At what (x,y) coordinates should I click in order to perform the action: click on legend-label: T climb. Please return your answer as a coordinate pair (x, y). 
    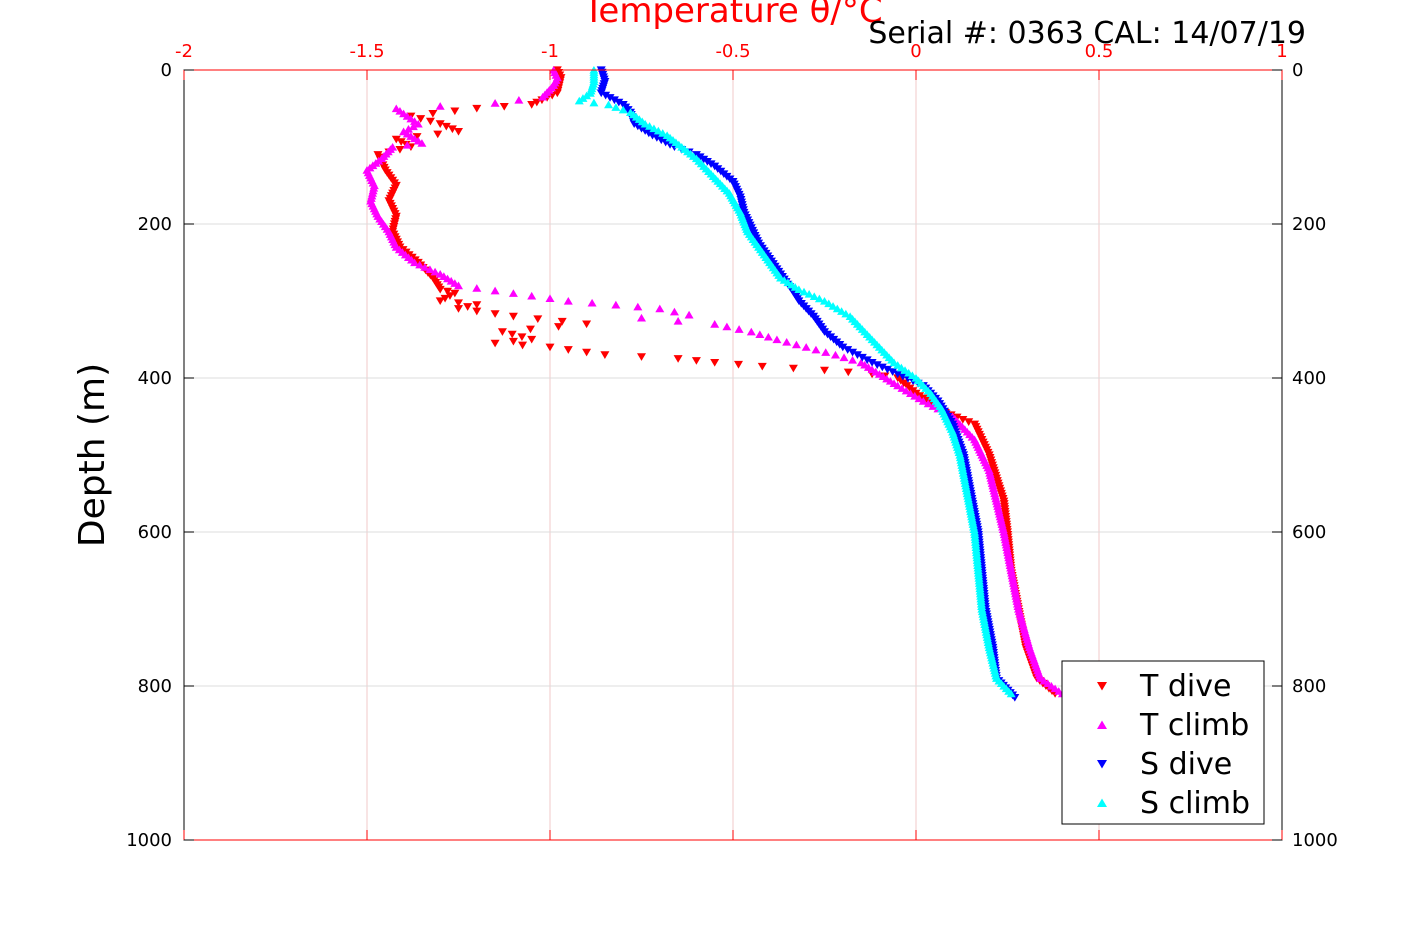
    Looking at the image, I should click on (1194, 725).